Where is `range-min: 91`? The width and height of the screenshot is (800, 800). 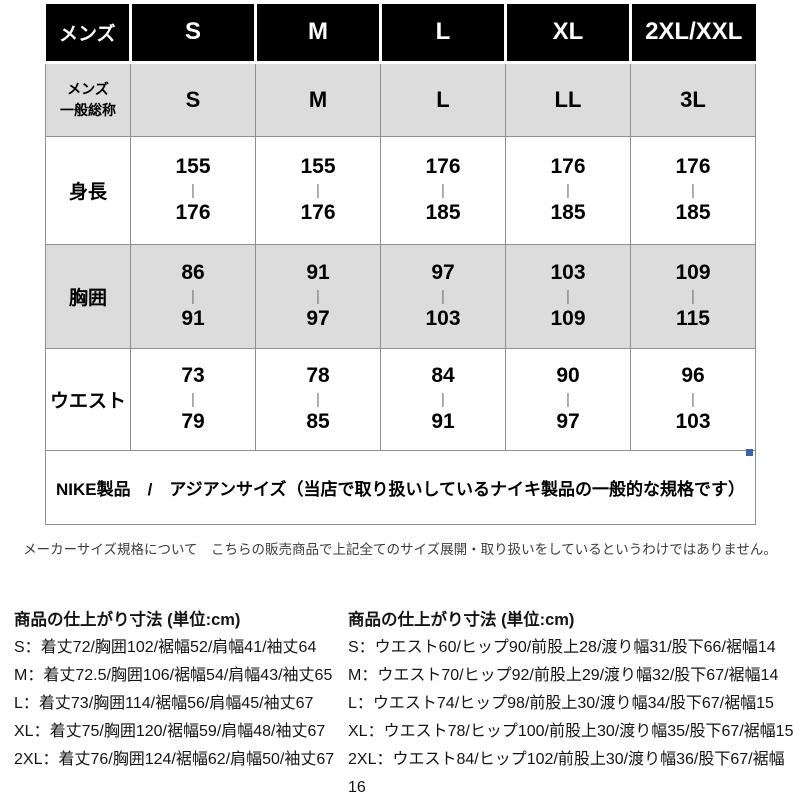
range-min: 91 is located at coordinates (318, 273).